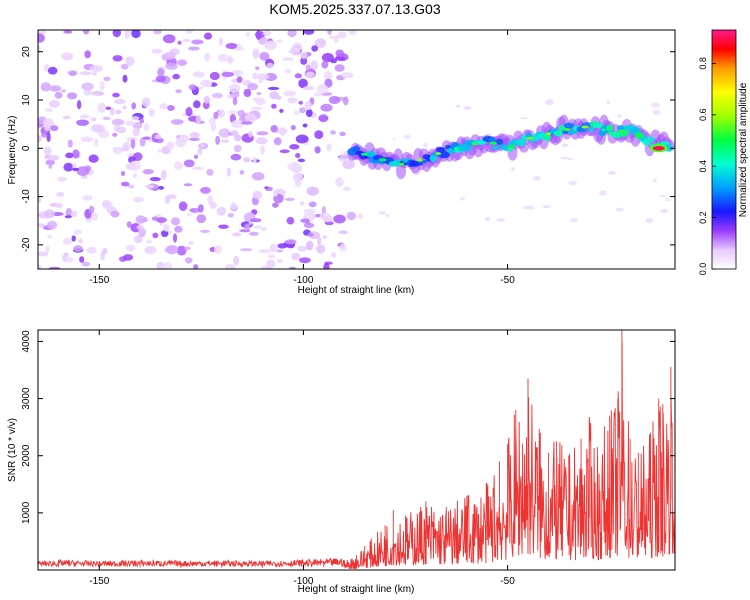 This screenshot has height=600, width=750. I want to click on spectrogram-y-tick-label: 10, so click(26, 100).